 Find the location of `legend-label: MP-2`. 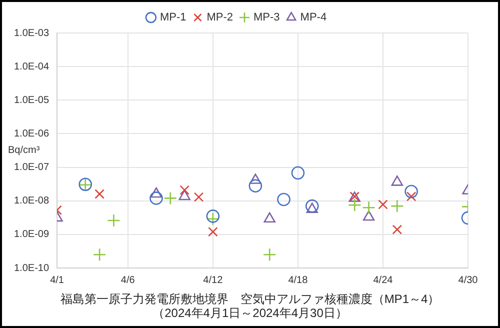

legend-label: MP-2 is located at coordinates (219, 18).